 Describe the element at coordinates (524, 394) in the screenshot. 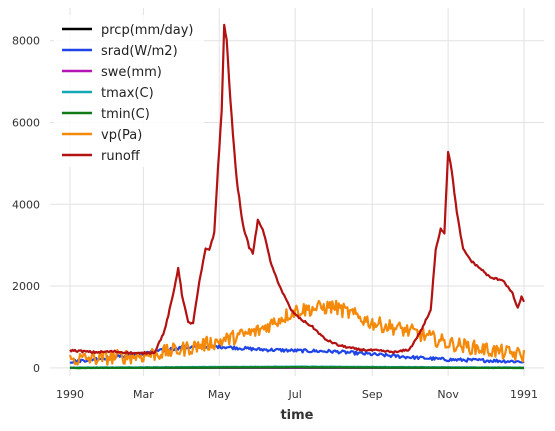

I see `x-tick-label: 1991` at that location.